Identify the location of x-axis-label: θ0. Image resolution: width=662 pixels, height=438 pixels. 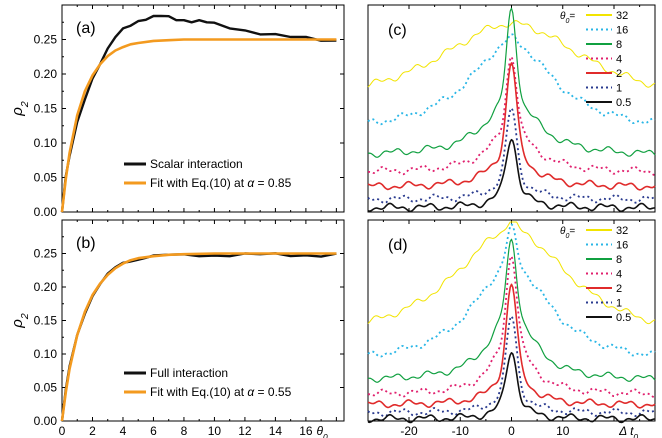
(322, 431).